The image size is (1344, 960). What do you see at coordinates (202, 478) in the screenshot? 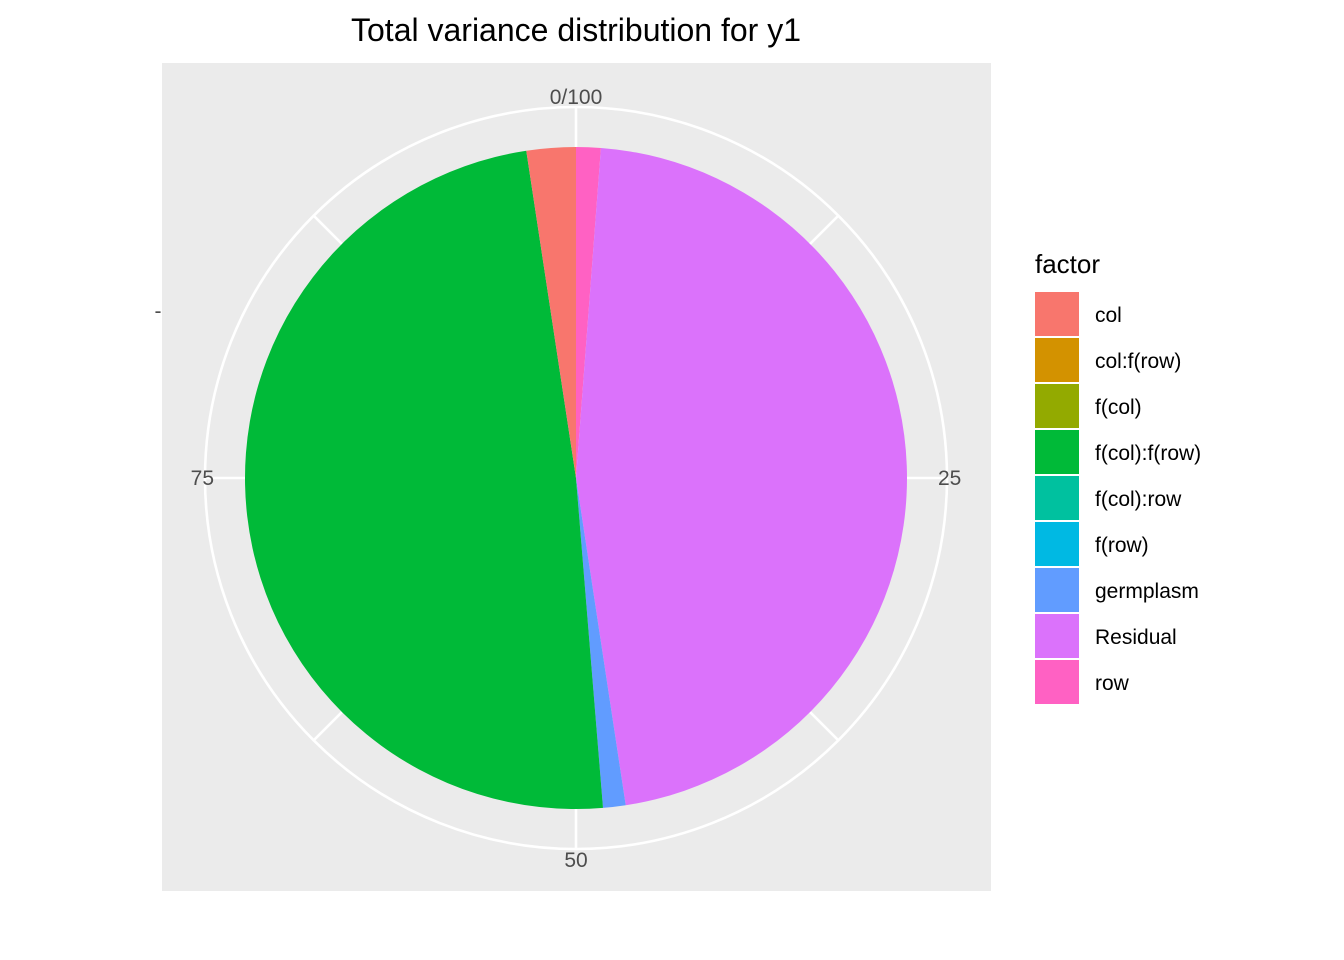
I see `theta-tick-label: 75` at bounding box center [202, 478].